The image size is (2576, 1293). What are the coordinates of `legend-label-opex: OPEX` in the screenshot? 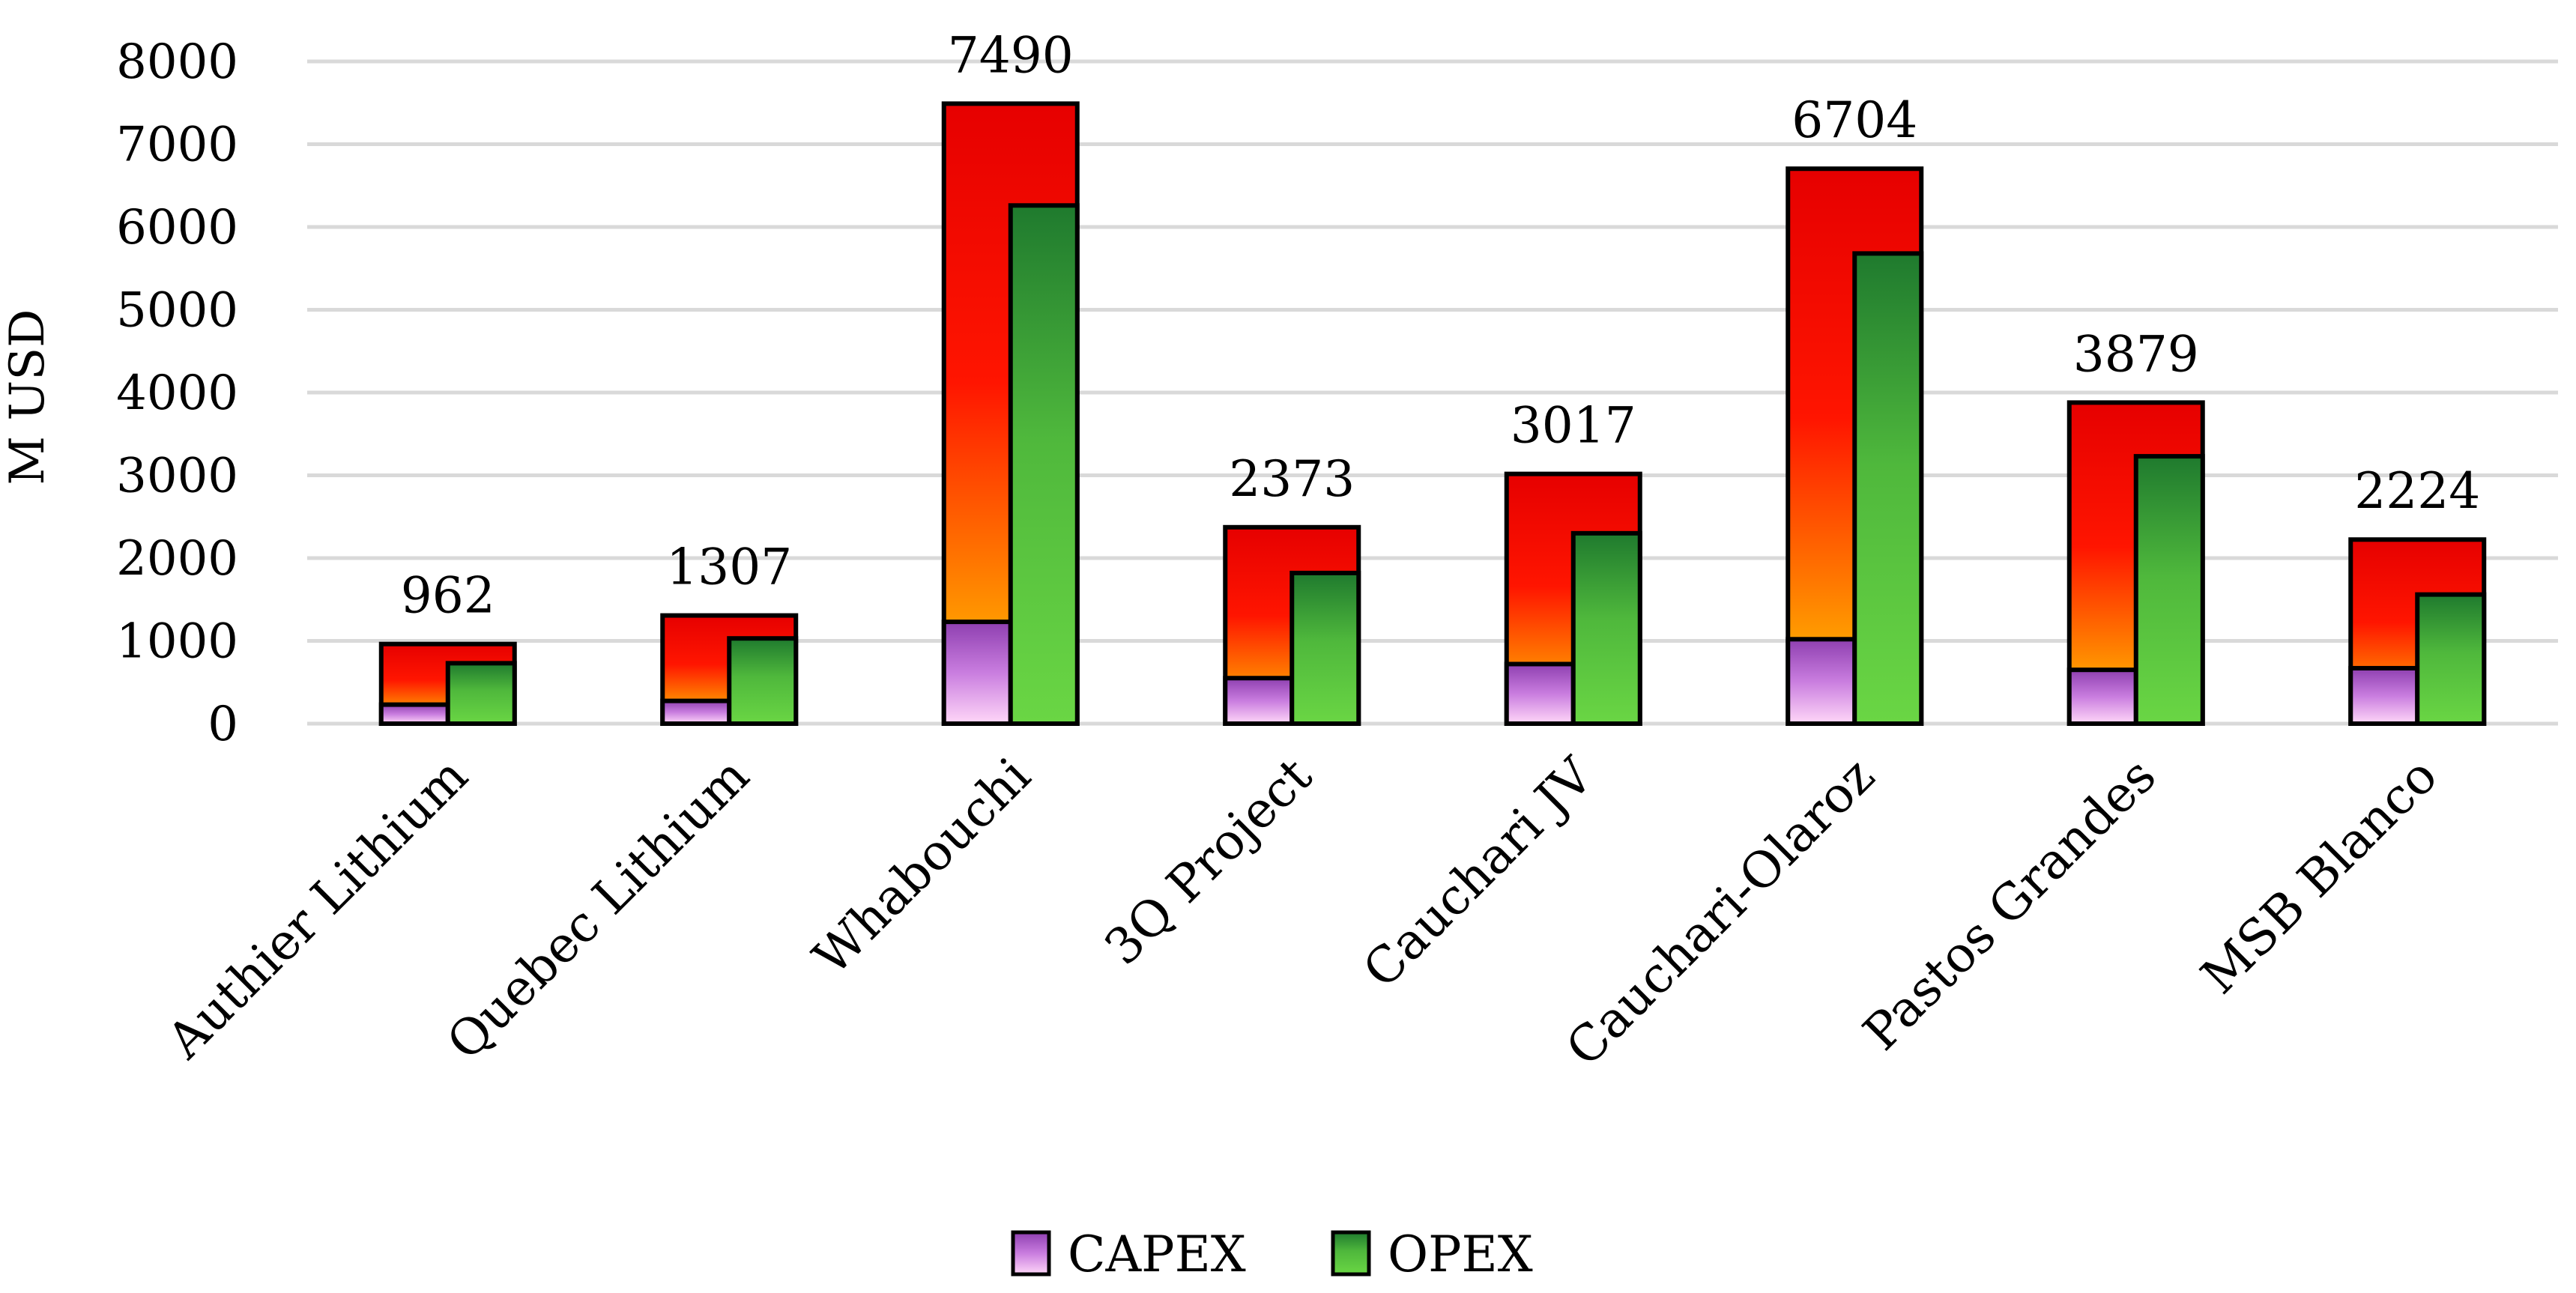 It's located at (1460, 1254).